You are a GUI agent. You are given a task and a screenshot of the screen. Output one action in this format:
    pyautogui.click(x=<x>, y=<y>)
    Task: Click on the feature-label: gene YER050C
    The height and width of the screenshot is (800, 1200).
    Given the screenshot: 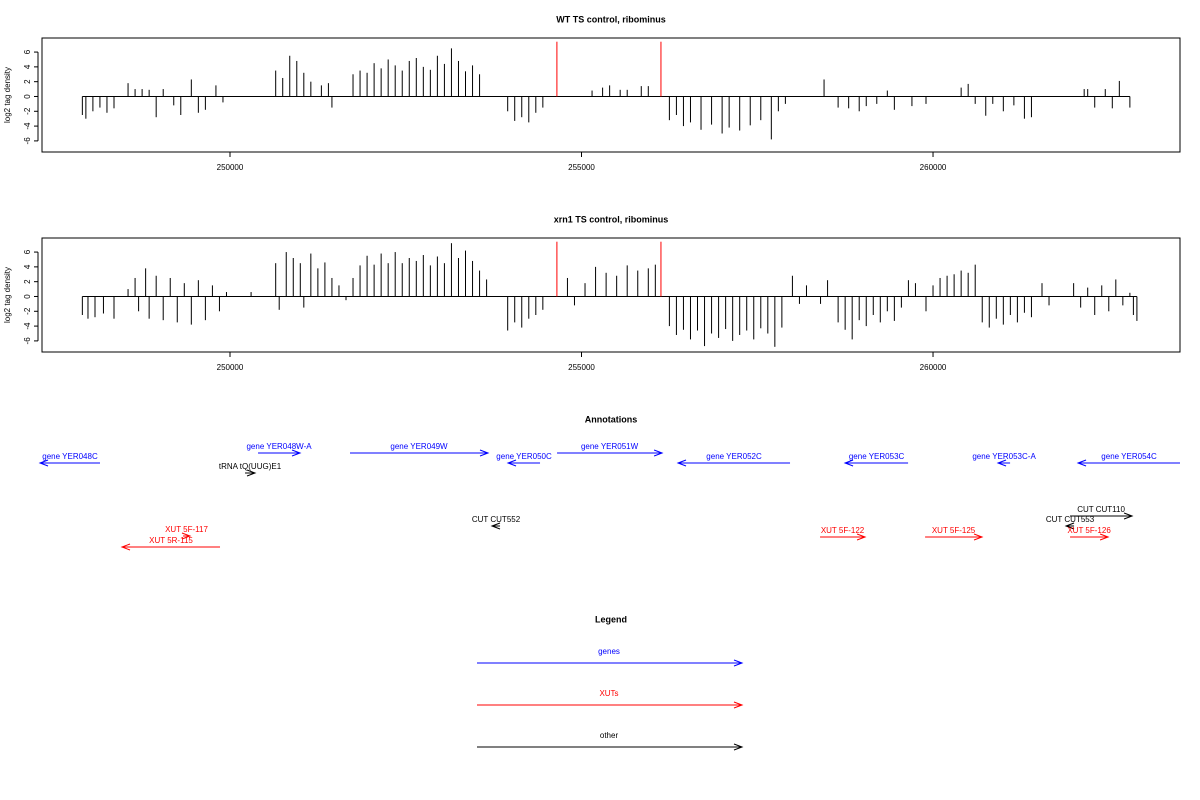 What is the action you would take?
    pyautogui.click(x=524, y=456)
    